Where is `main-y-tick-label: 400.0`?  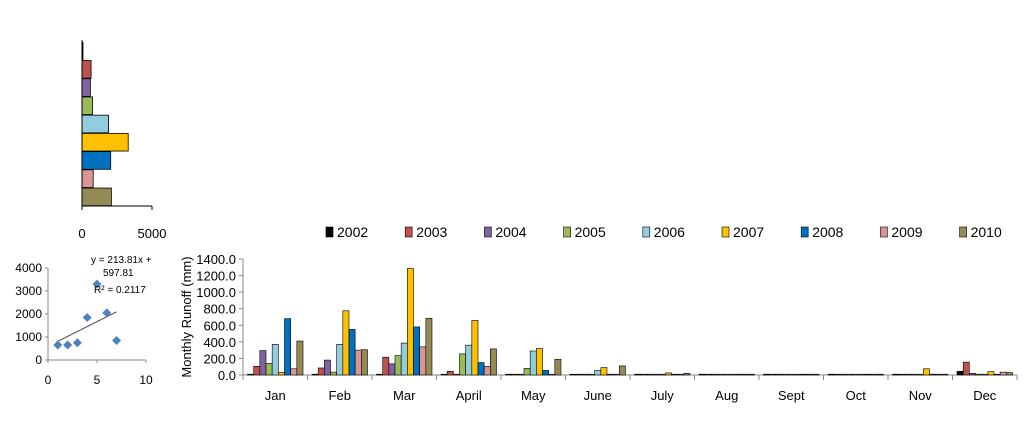
main-y-tick-label: 400.0 is located at coordinates (219, 342).